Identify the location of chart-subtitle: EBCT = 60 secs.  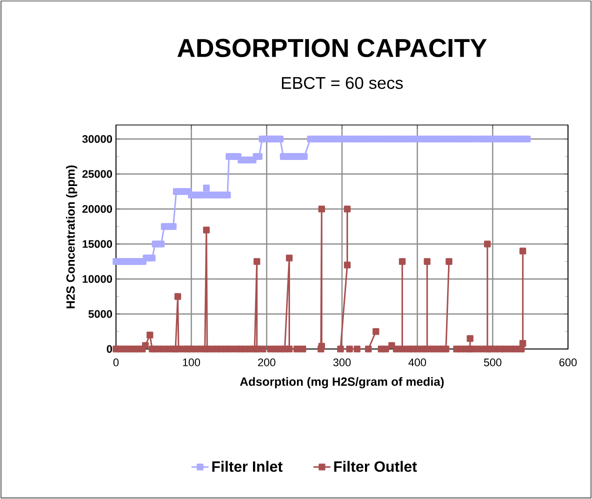
(342, 82).